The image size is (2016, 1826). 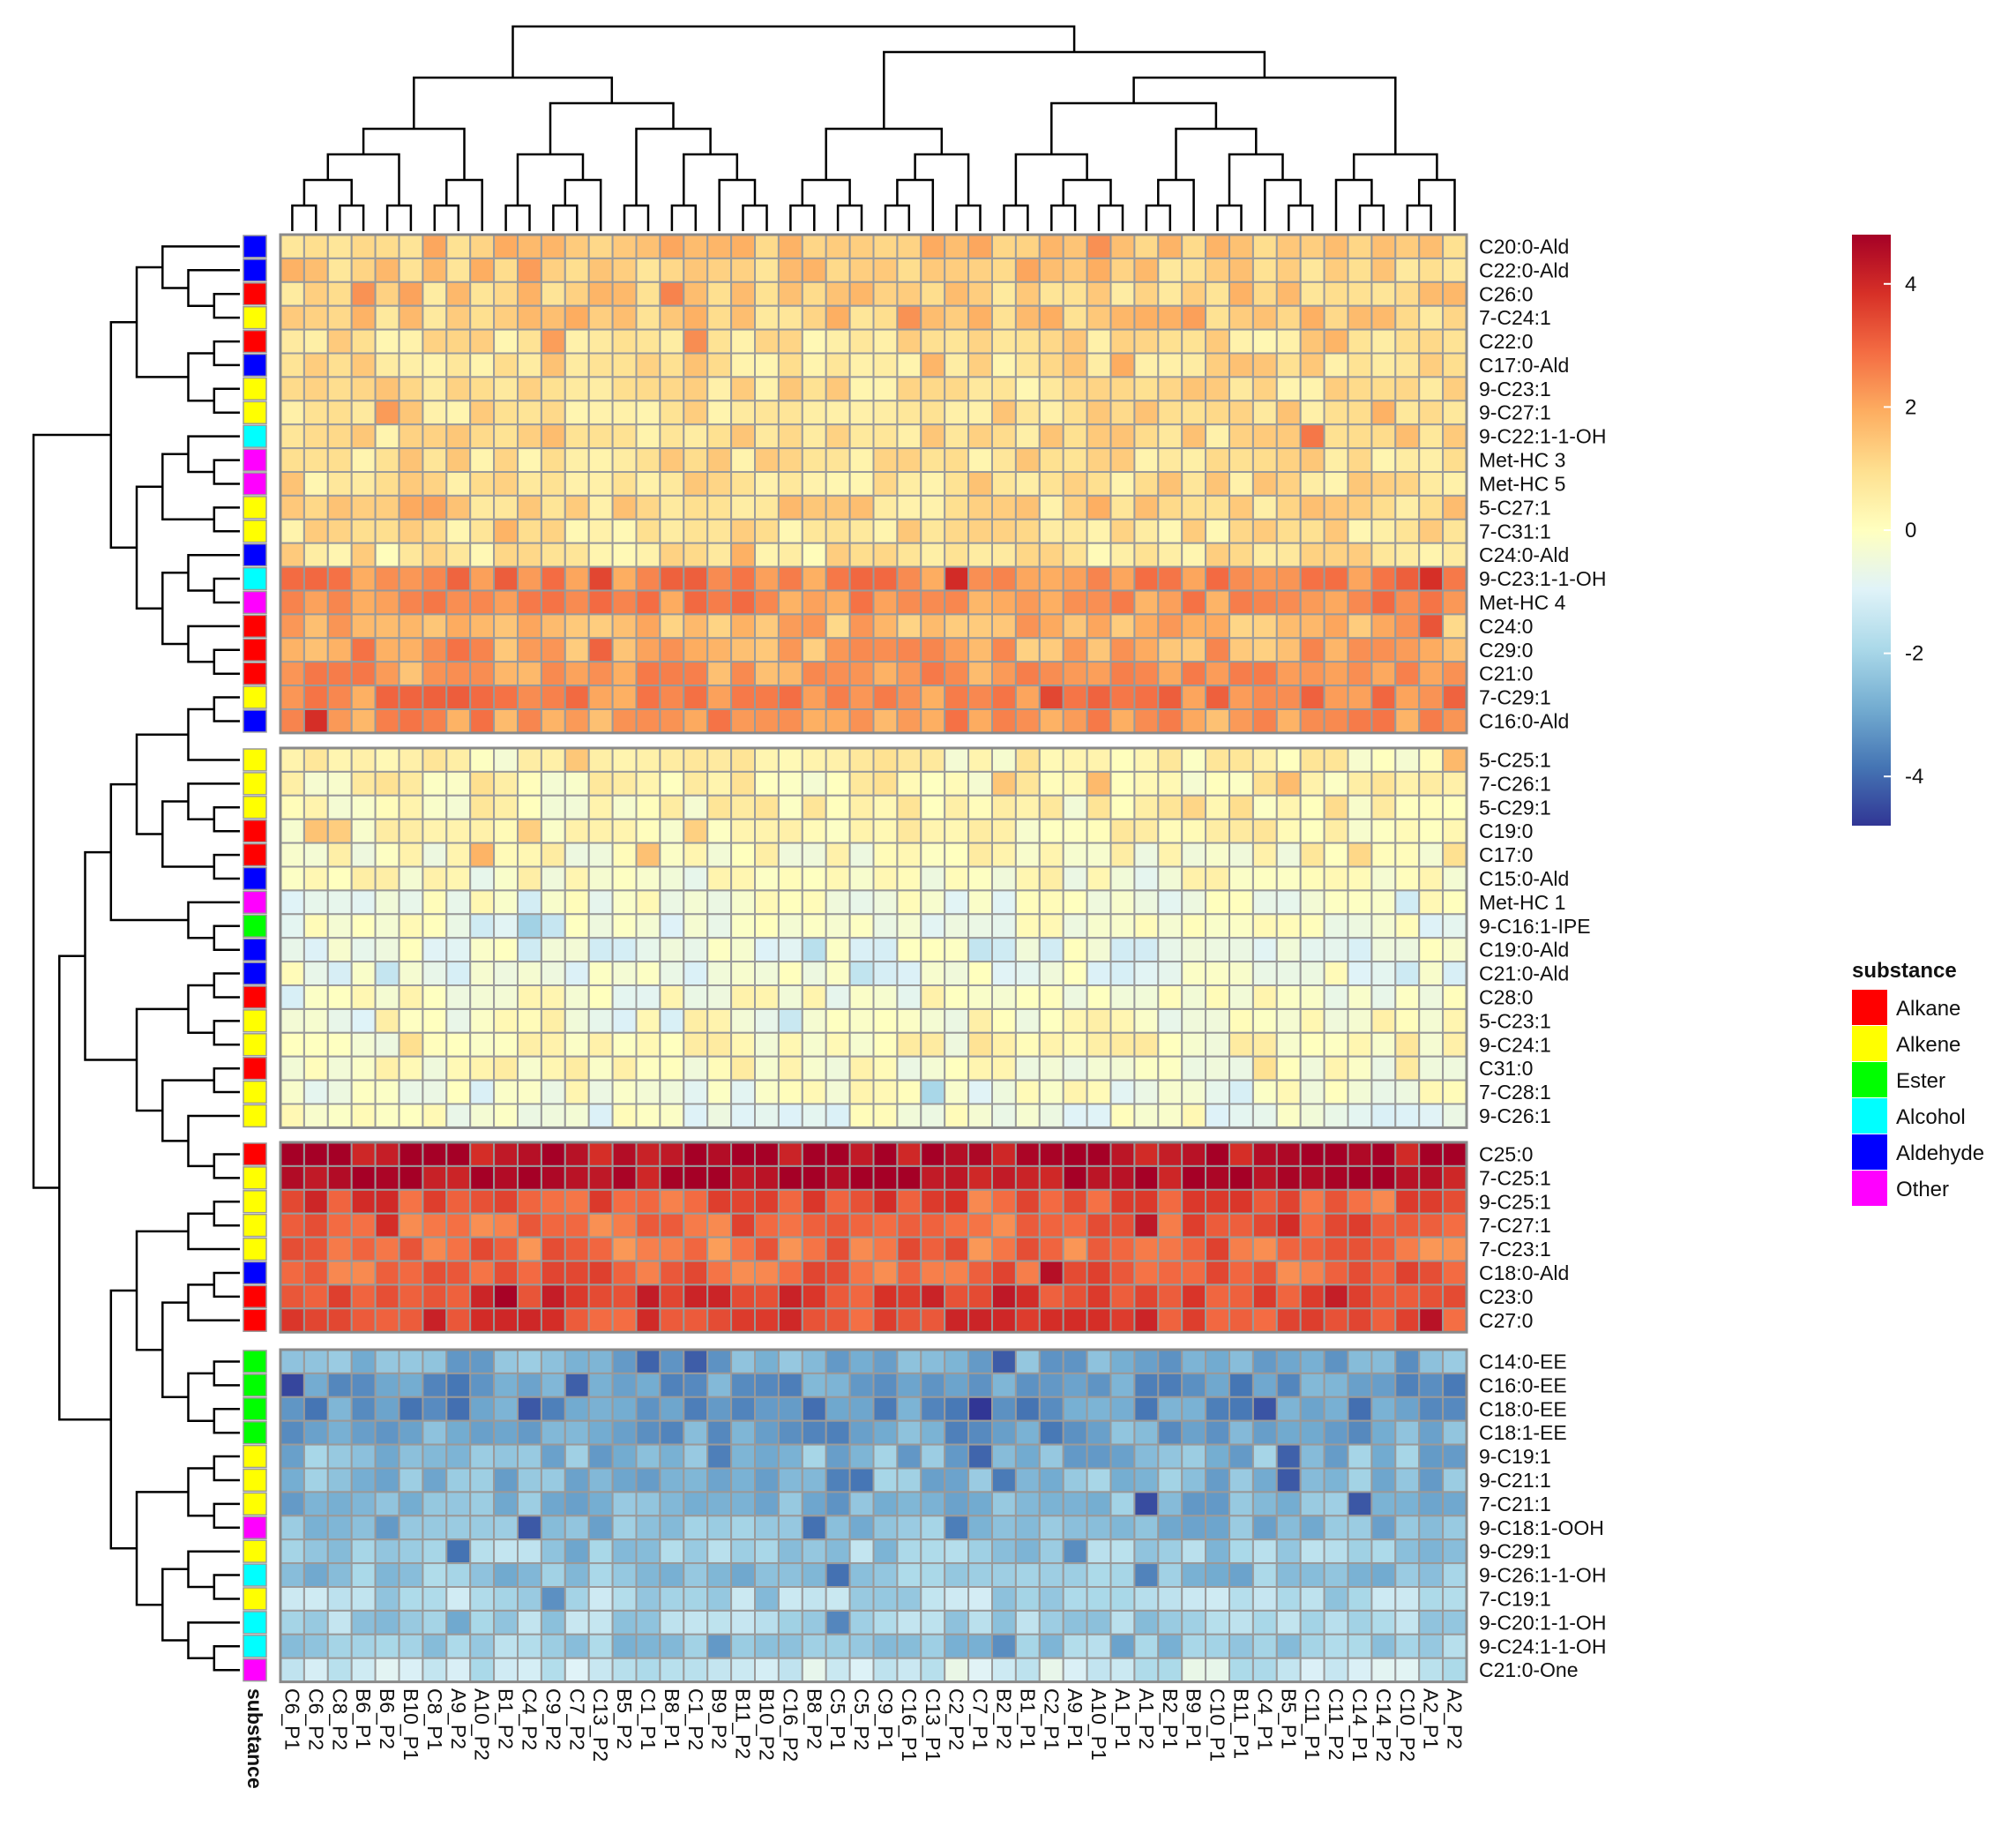 What do you see at coordinates (956, 1719) in the screenshot?
I see `column-label: C2_P2` at bounding box center [956, 1719].